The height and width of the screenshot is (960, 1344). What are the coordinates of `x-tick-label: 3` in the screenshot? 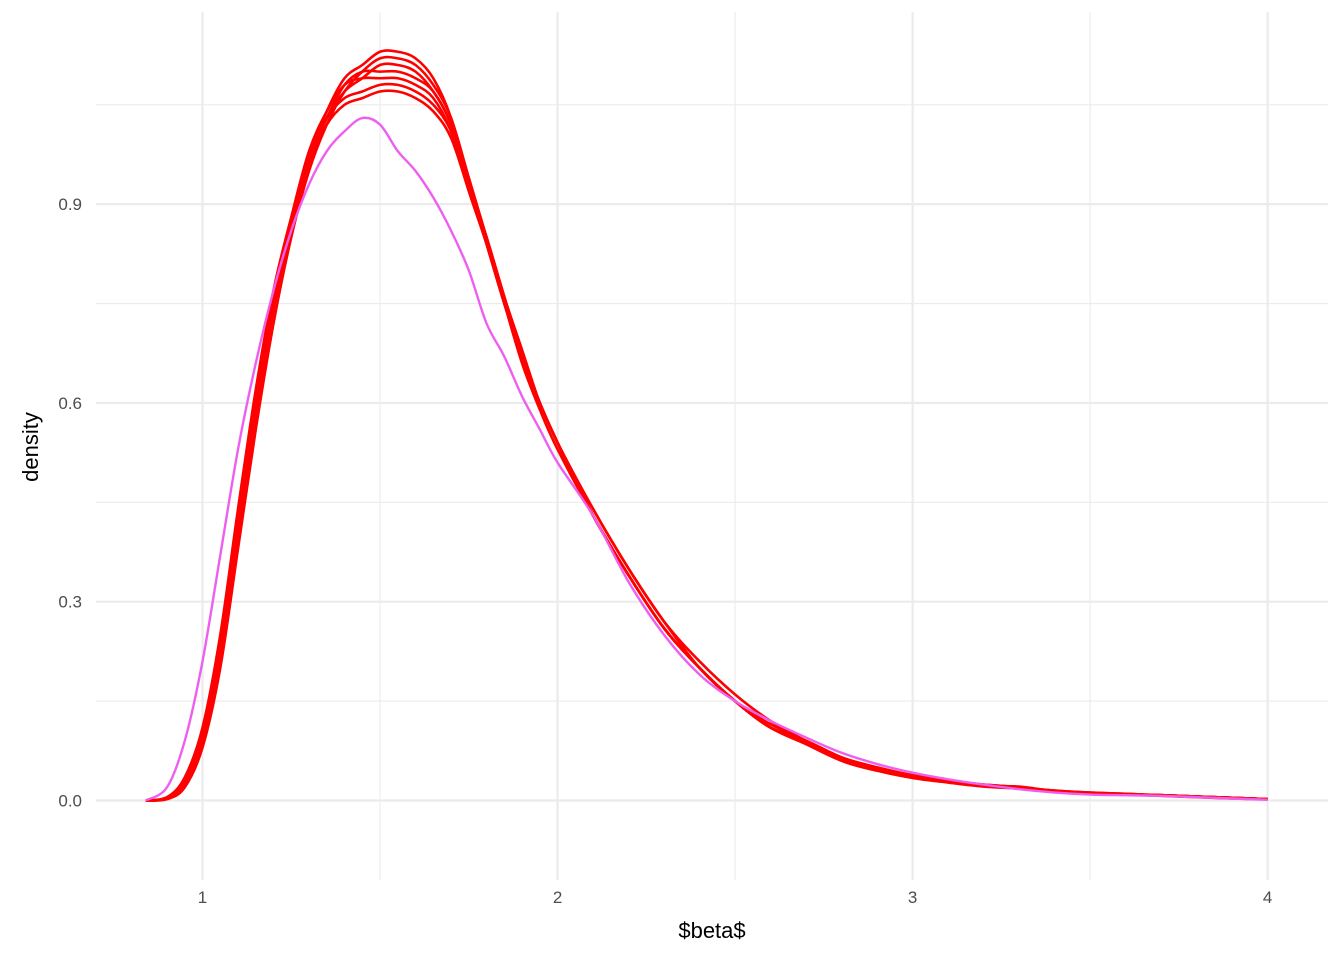 It's located at (912, 897).